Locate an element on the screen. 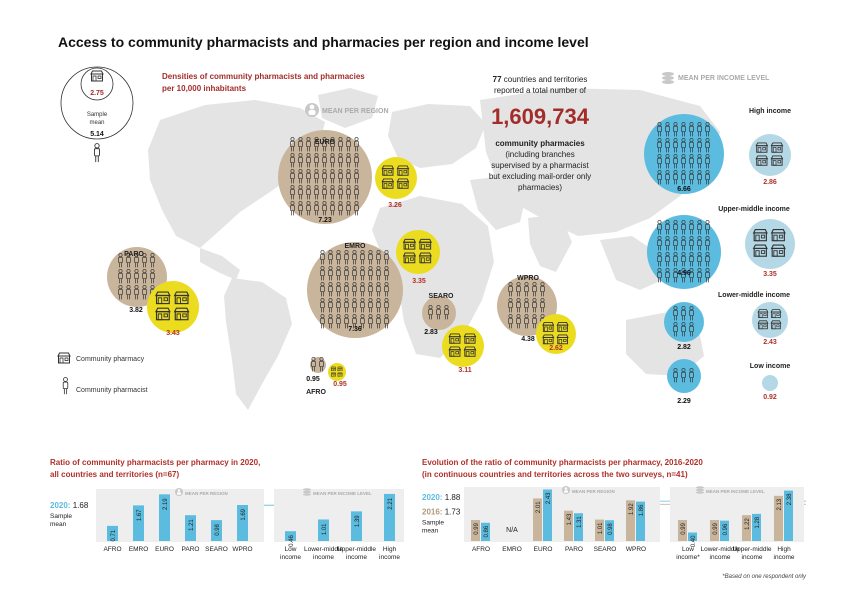  legend: Community pharmacy Community pharmacist is located at coordinates (102, 373).